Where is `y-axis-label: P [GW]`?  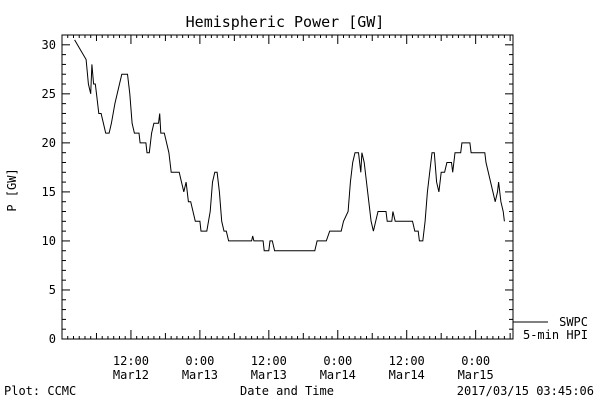 y-axis-label: P [GW] is located at coordinates (12, 189).